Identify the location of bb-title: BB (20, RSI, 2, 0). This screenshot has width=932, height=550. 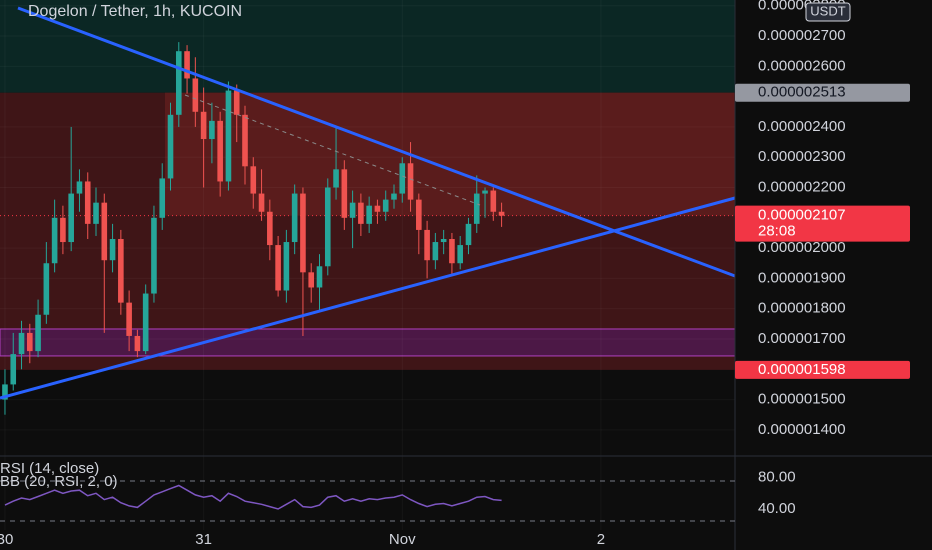
(59, 481).